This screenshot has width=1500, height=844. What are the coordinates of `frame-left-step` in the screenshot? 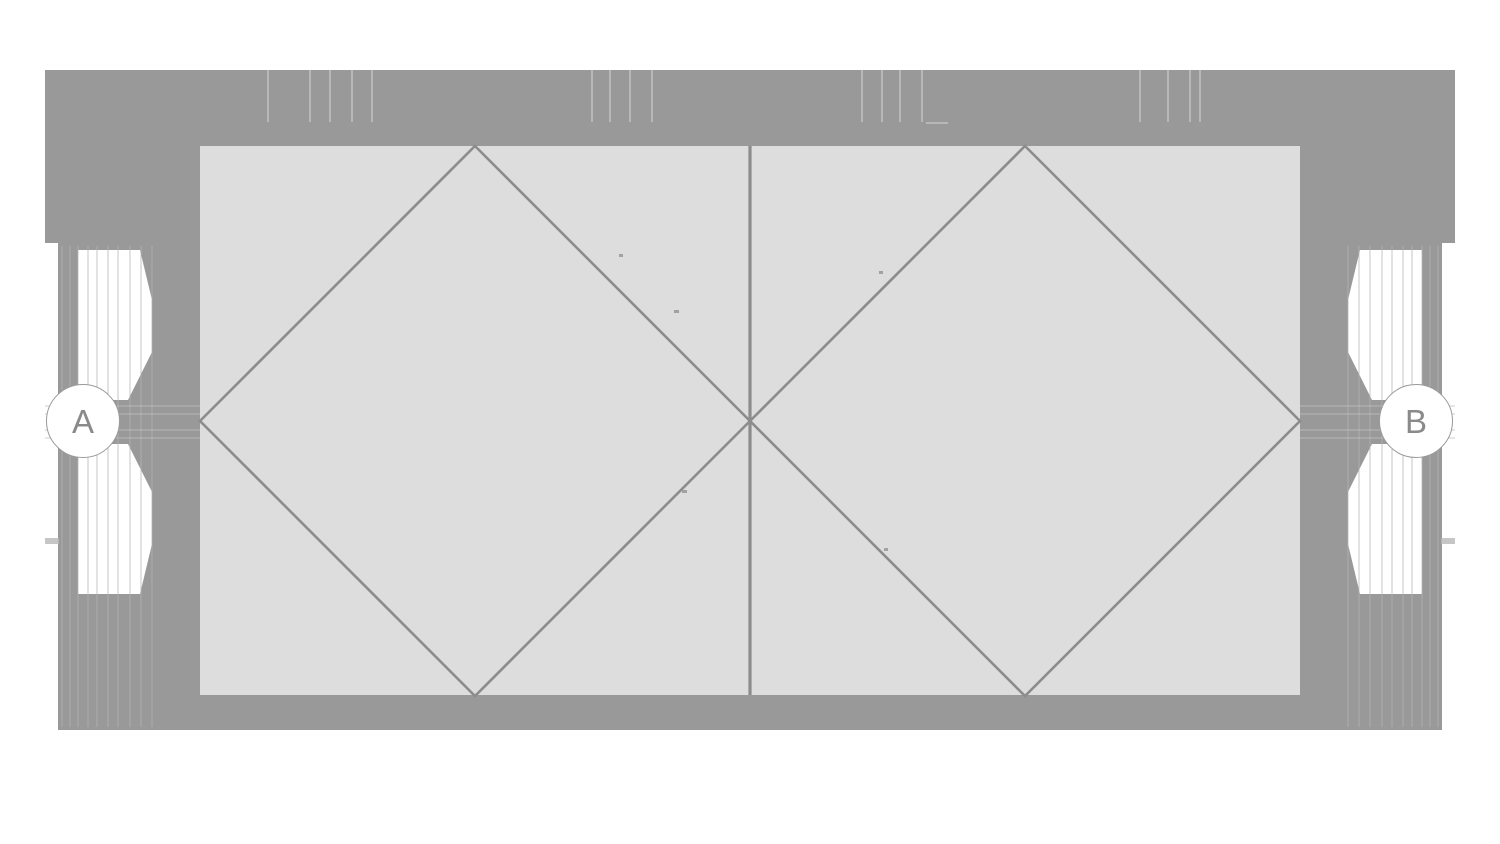 It's located at (51, 486).